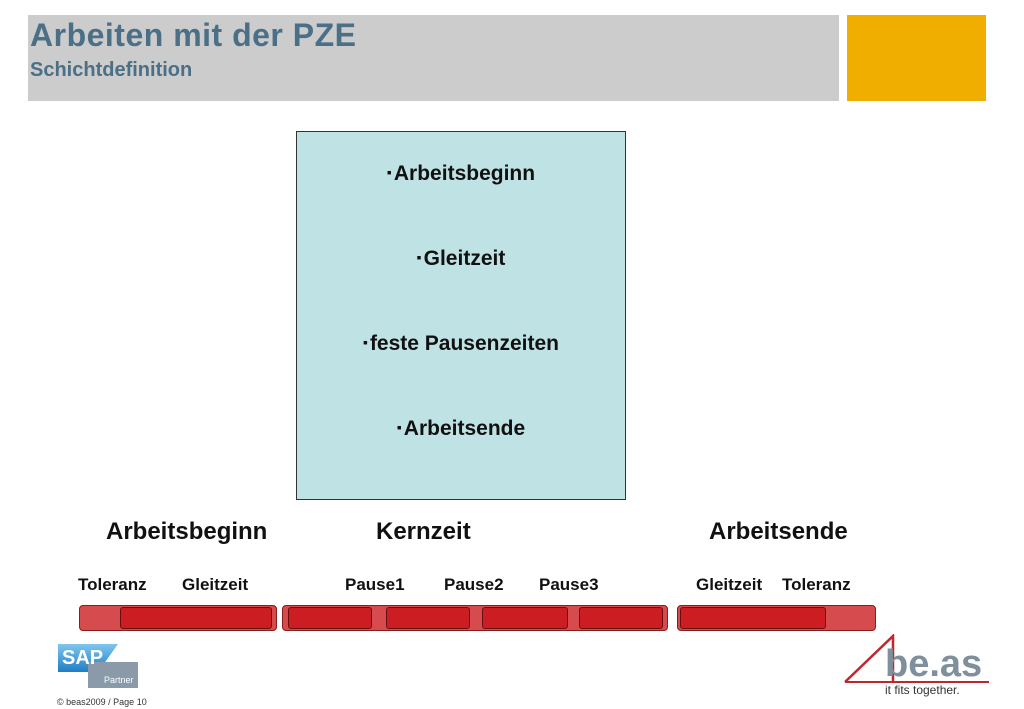 This screenshot has width=1024, height=709. Describe the element at coordinates (187, 531) in the screenshot. I see `label-arbeitsbeginn: Arbeitsbeginn` at that location.